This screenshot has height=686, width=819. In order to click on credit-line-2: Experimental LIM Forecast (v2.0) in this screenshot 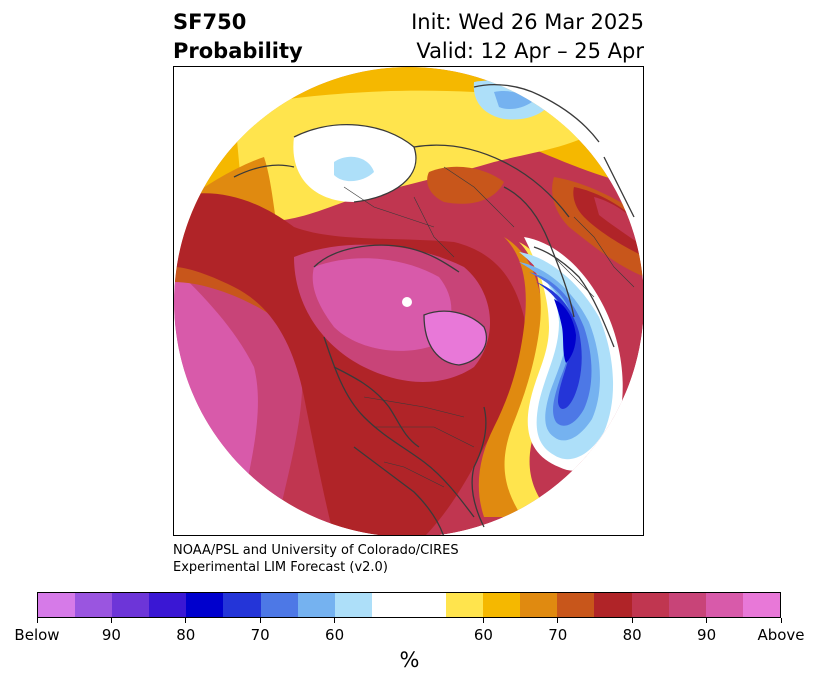, I will do `click(280, 567)`.